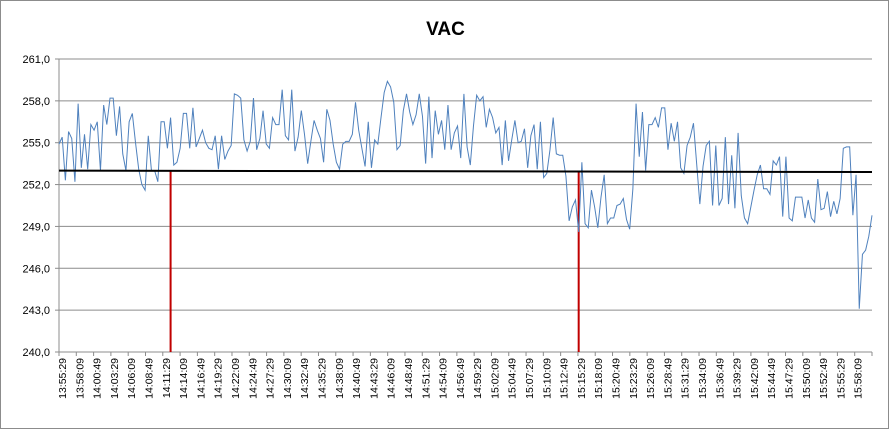  What do you see at coordinates (374, 378) in the screenshot?
I see `x-tick-label: 14:43:29` at bounding box center [374, 378].